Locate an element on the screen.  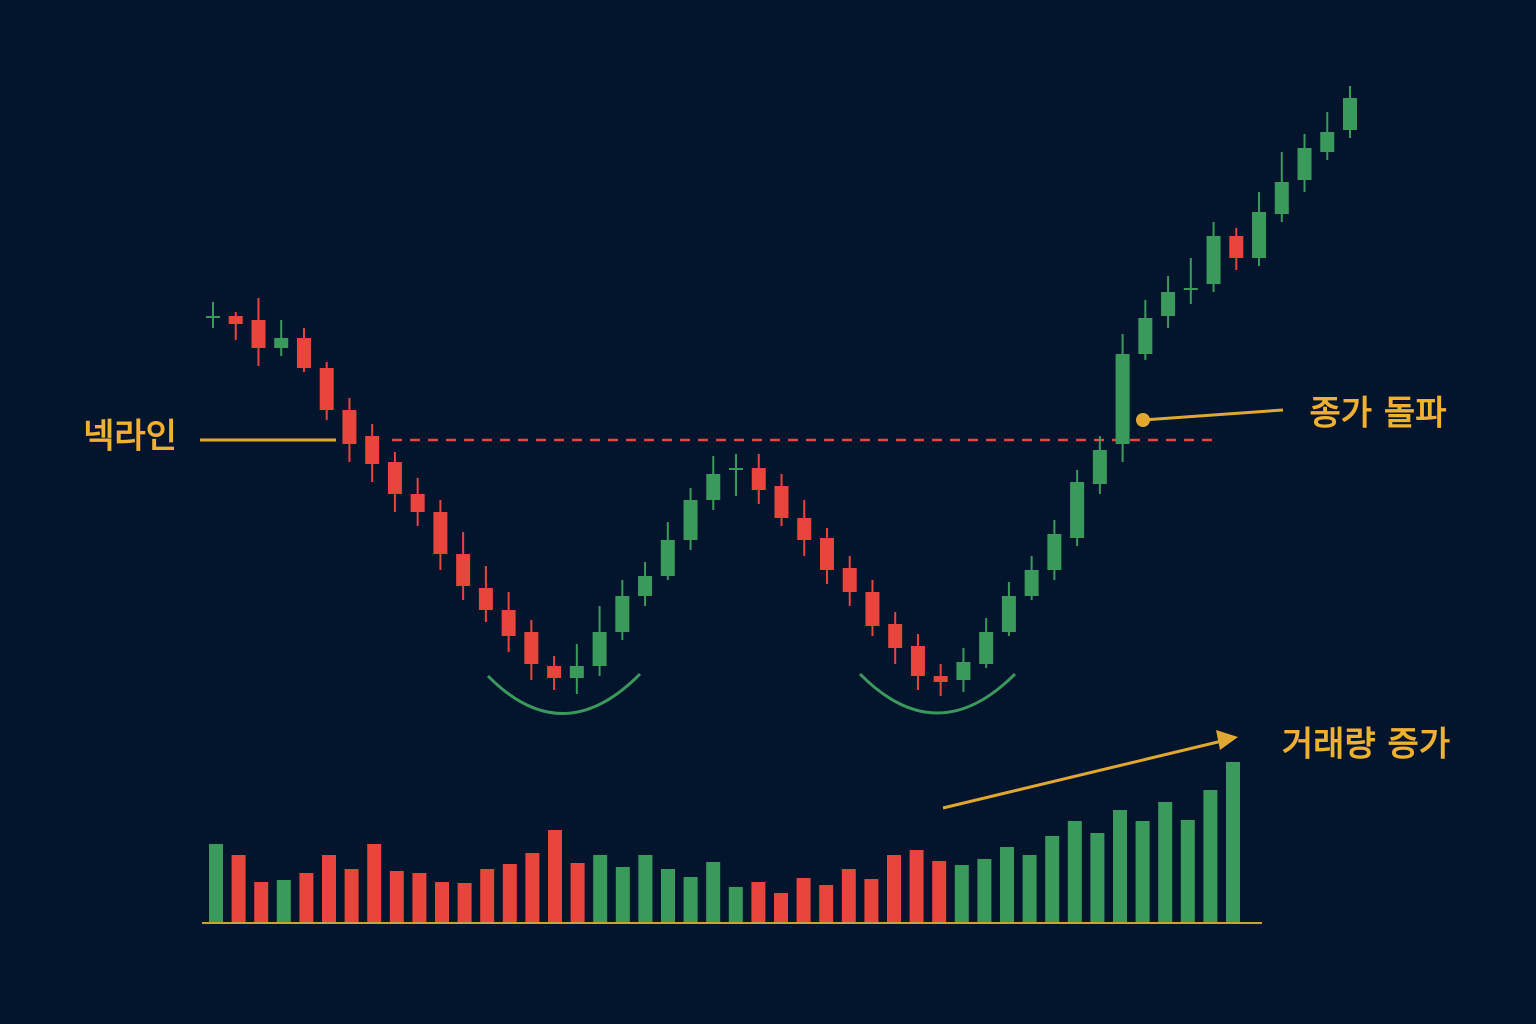
breakout-label: 종가 돌파 is located at coordinates (1378, 414).